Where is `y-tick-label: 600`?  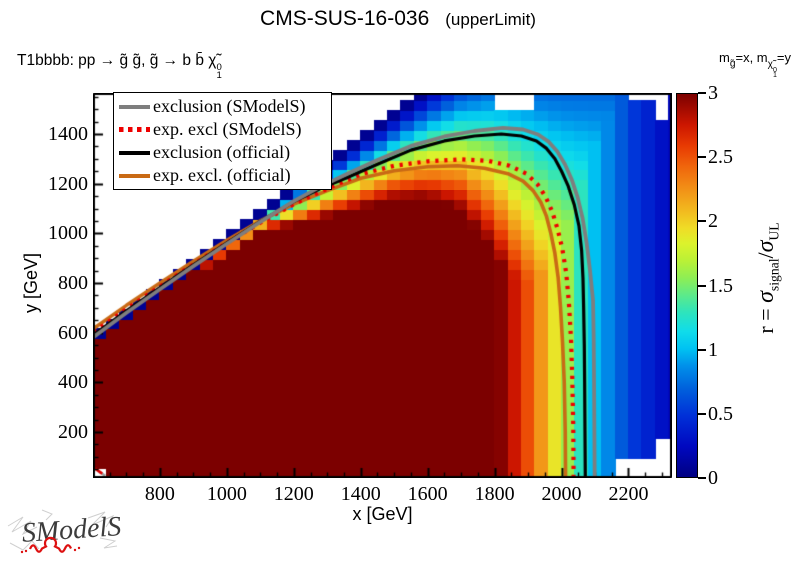 y-tick-label: 600 is located at coordinates (73, 332).